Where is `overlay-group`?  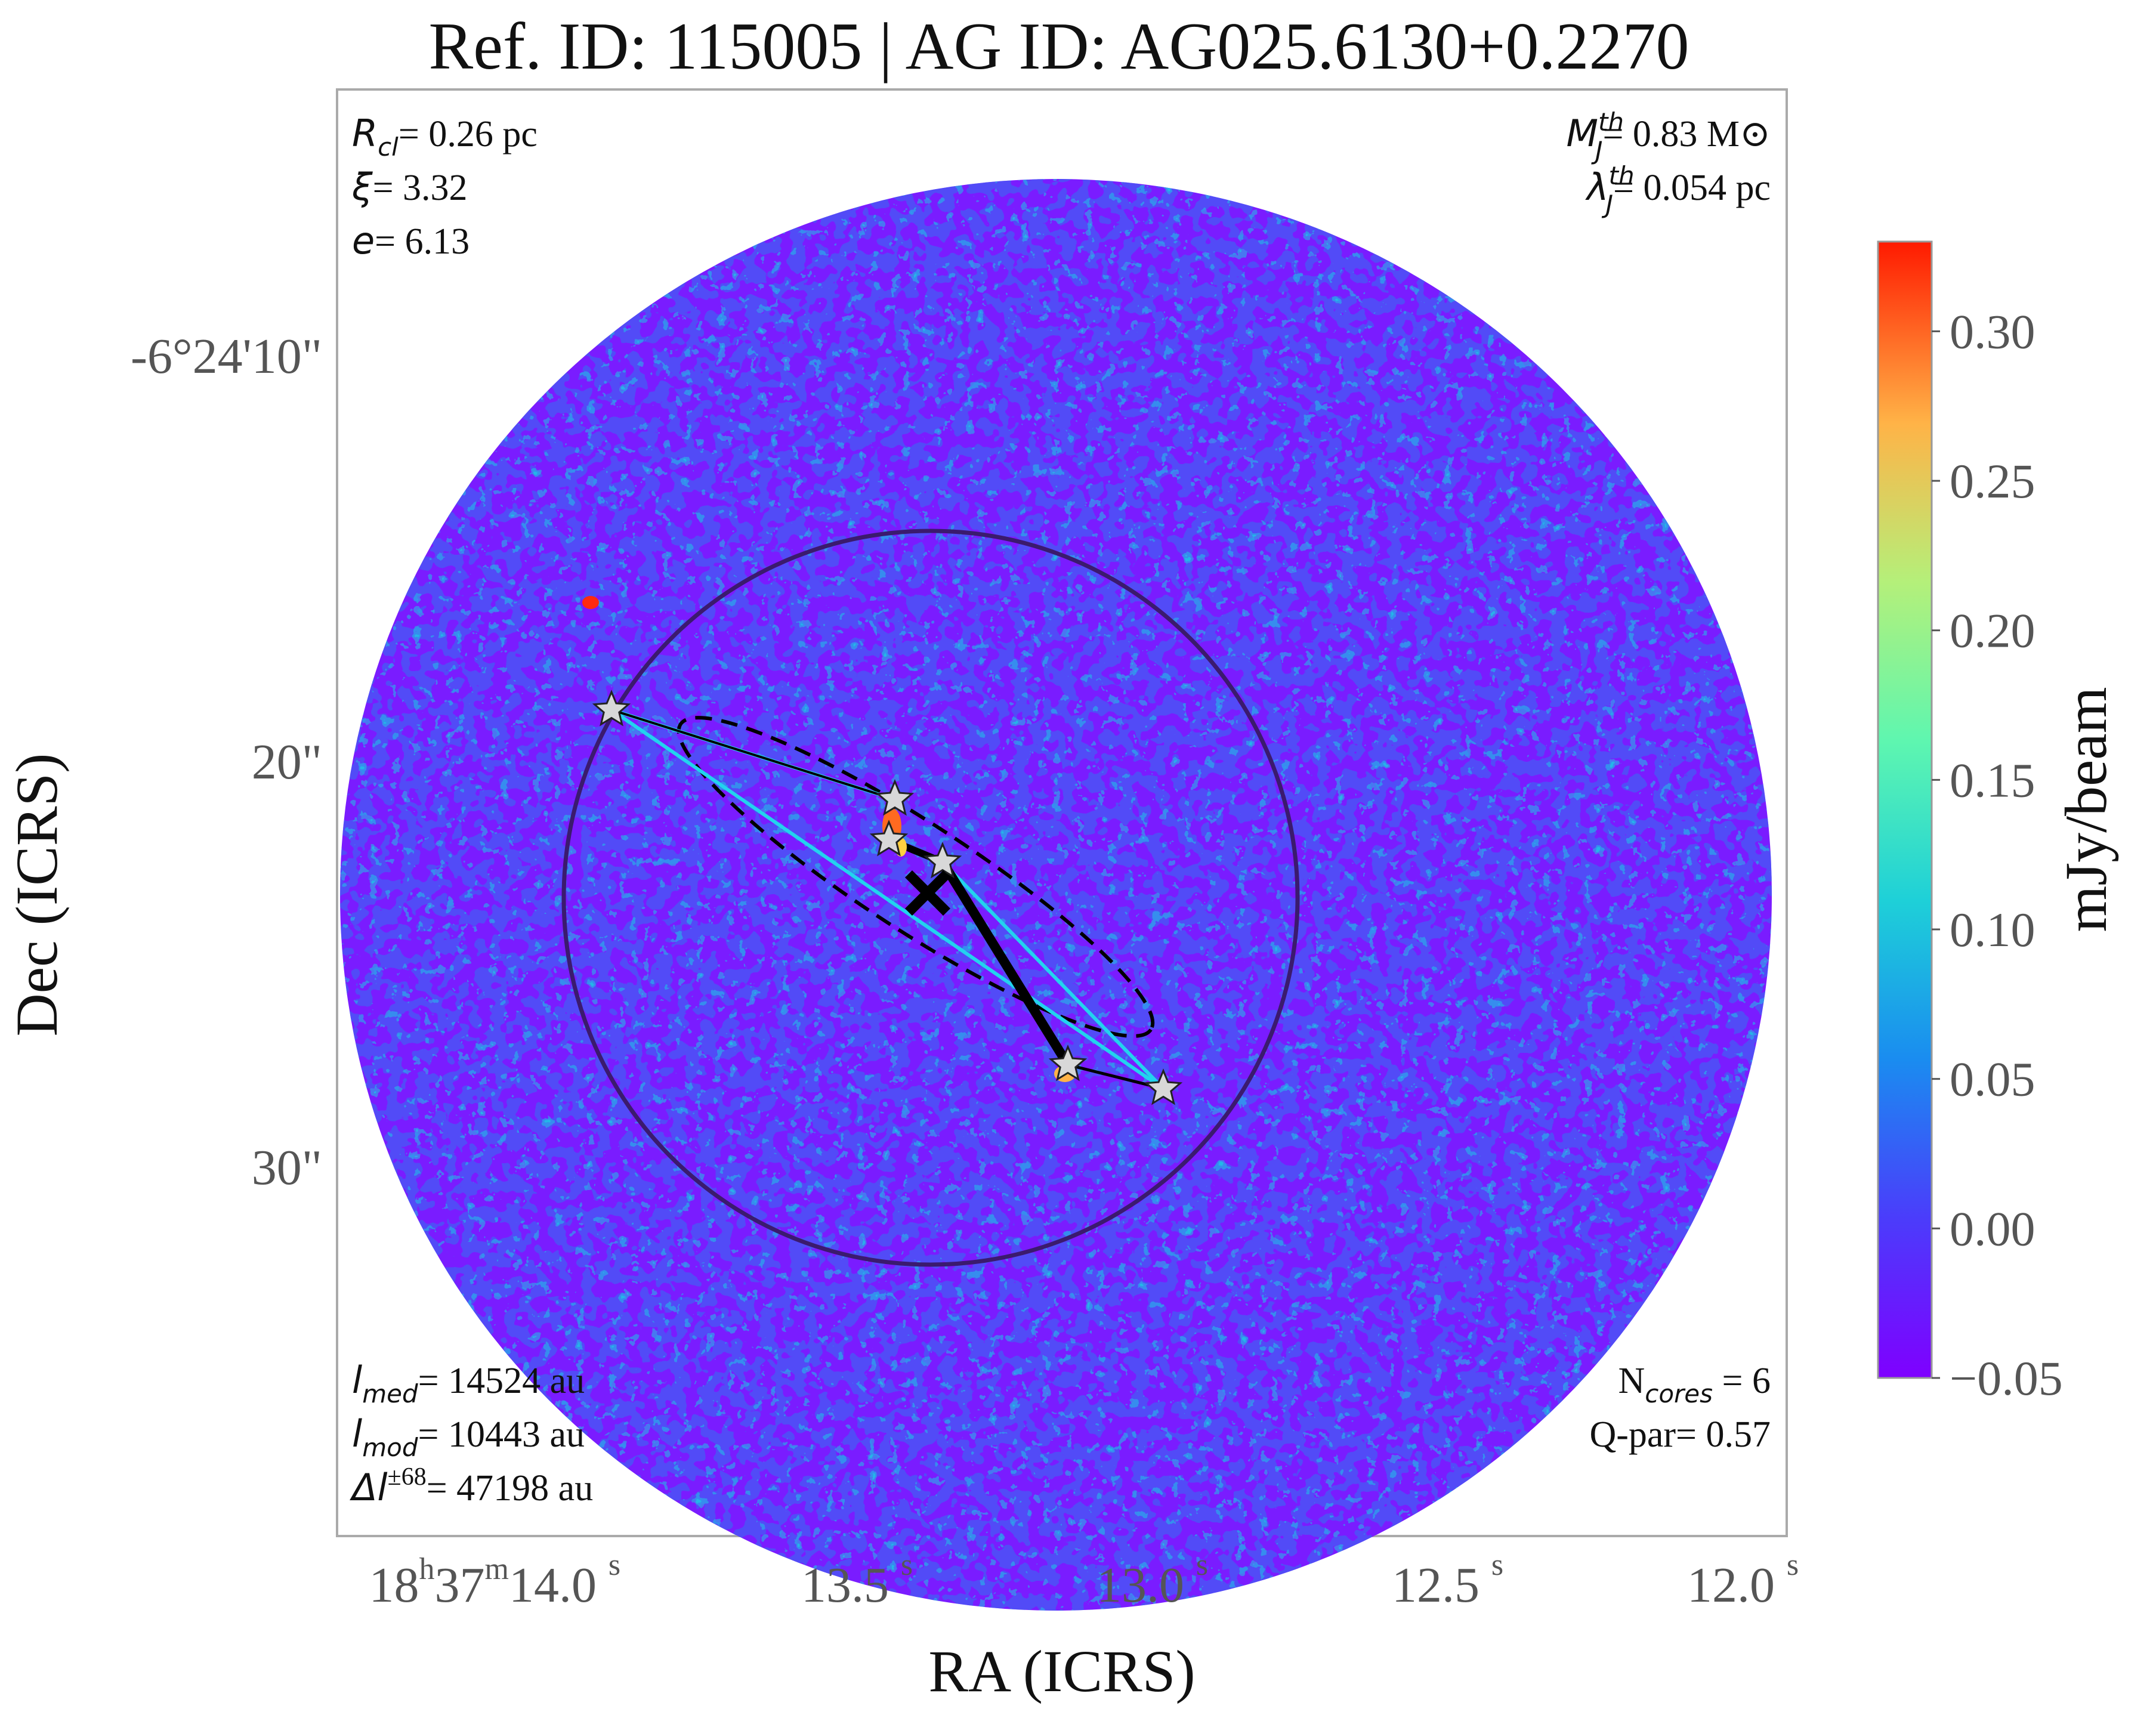
overlay-group is located at coordinates (930, 898).